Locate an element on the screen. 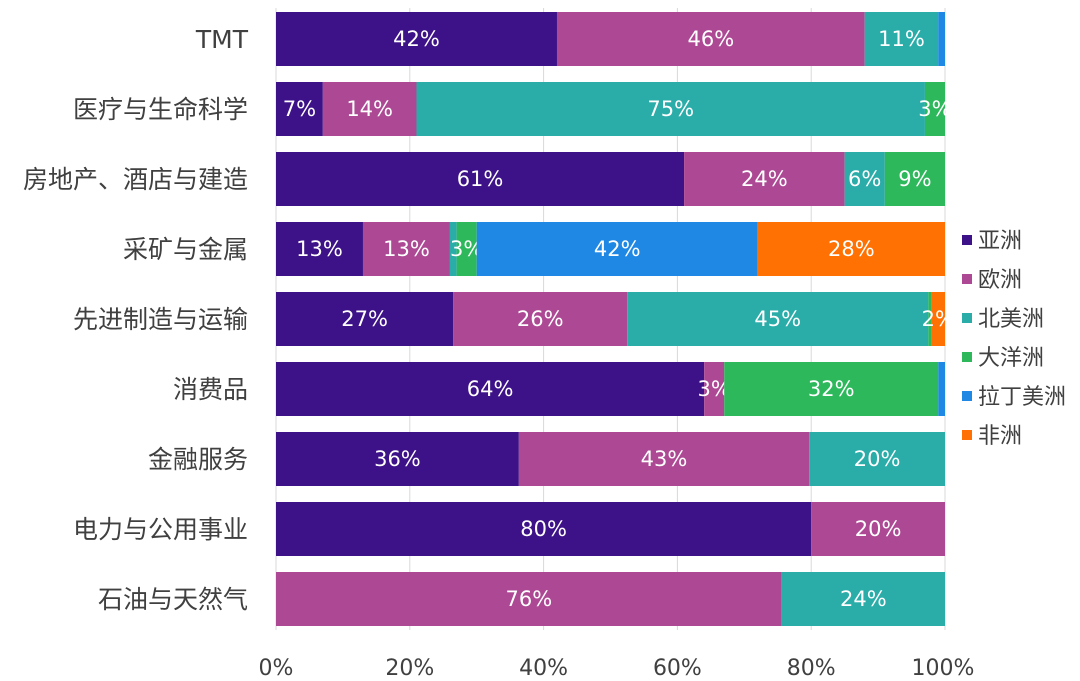 The height and width of the screenshot is (681, 1080). data-label: 14% is located at coordinates (369, 109).